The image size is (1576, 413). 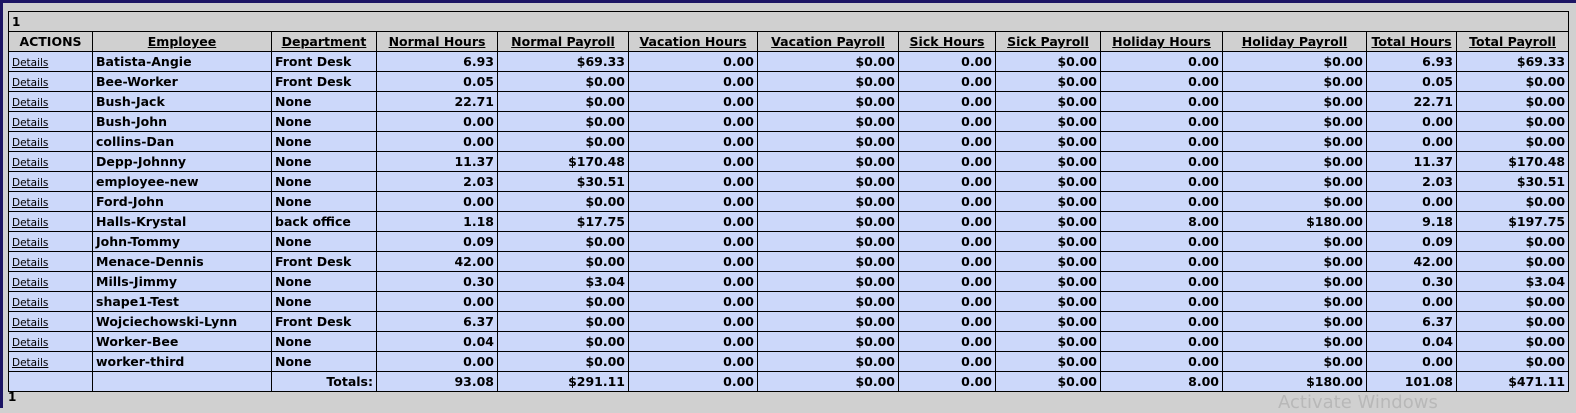 I want to click on column-header-vacation-hours: Vacation Hours, so click(x=693, y=41).